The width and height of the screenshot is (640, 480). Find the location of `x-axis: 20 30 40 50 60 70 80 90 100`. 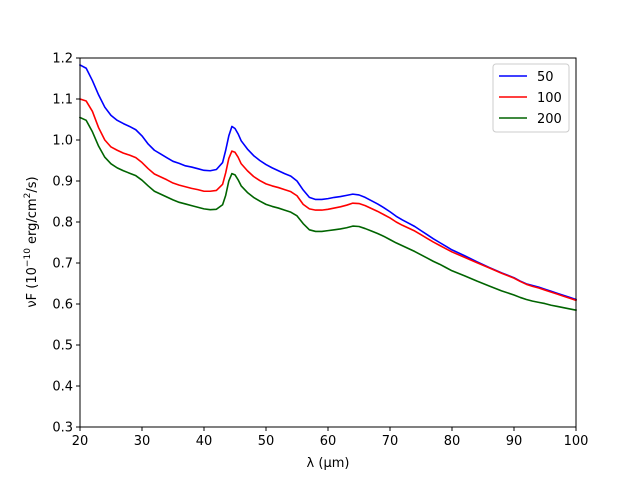

x-axis: 20 30 40 50 60 70 80 90 100 is located at coordinates (330, 438).